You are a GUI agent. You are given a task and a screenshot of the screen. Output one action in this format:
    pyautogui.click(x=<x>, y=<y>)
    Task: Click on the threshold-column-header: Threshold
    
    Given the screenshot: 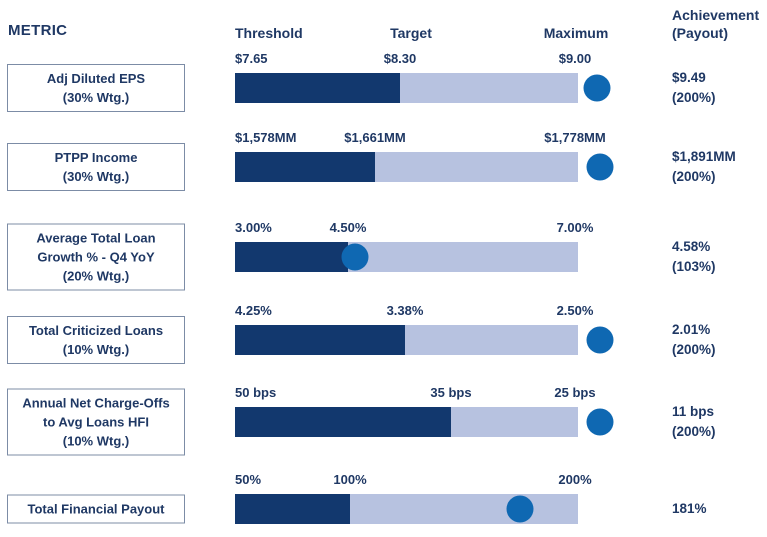 What is the action you would take?
    pyautogui.click(x=269, y=33)
    